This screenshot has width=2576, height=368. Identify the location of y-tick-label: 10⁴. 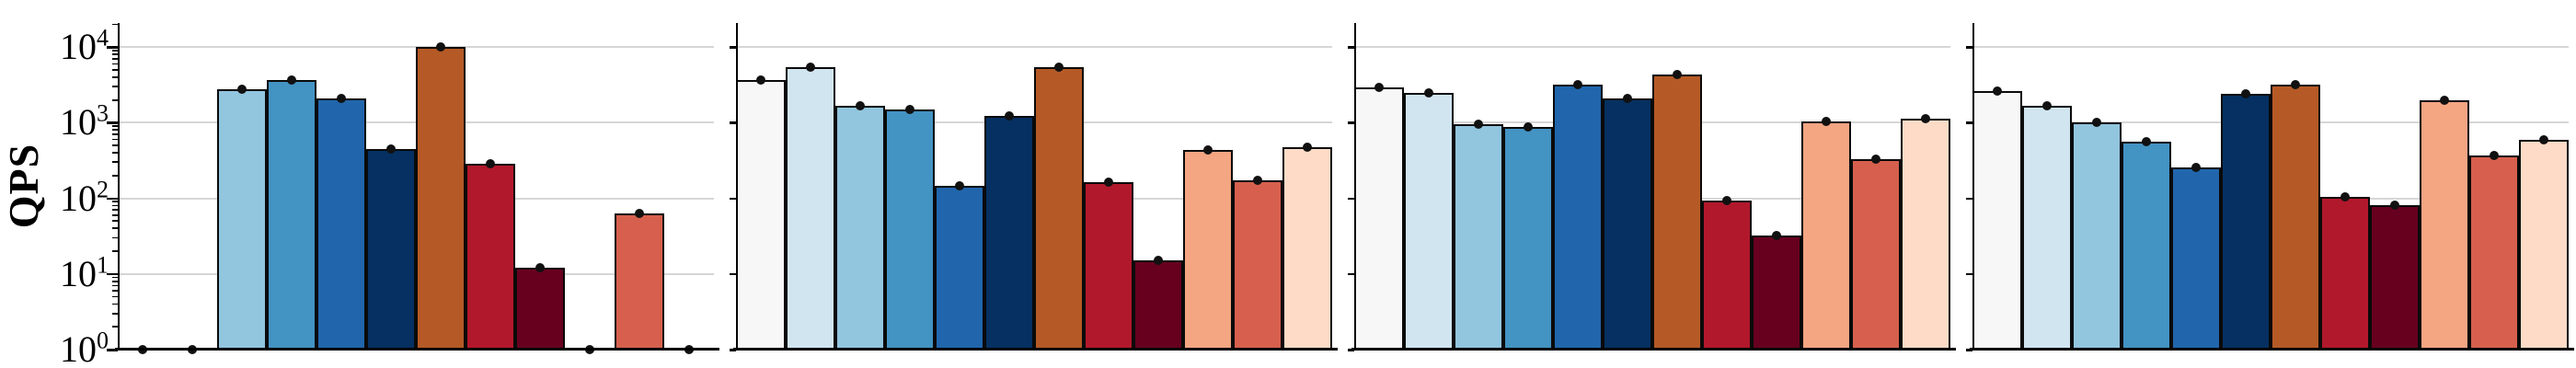
(84, 46).